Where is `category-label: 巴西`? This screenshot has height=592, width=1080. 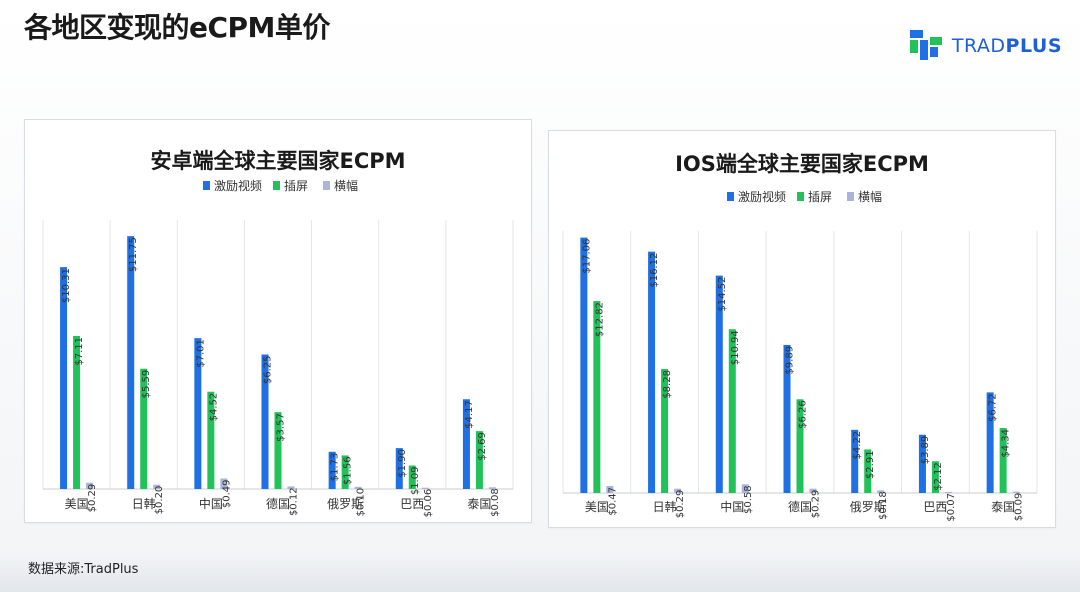
category-label: 巴西 is located at coordinates (935, 507).